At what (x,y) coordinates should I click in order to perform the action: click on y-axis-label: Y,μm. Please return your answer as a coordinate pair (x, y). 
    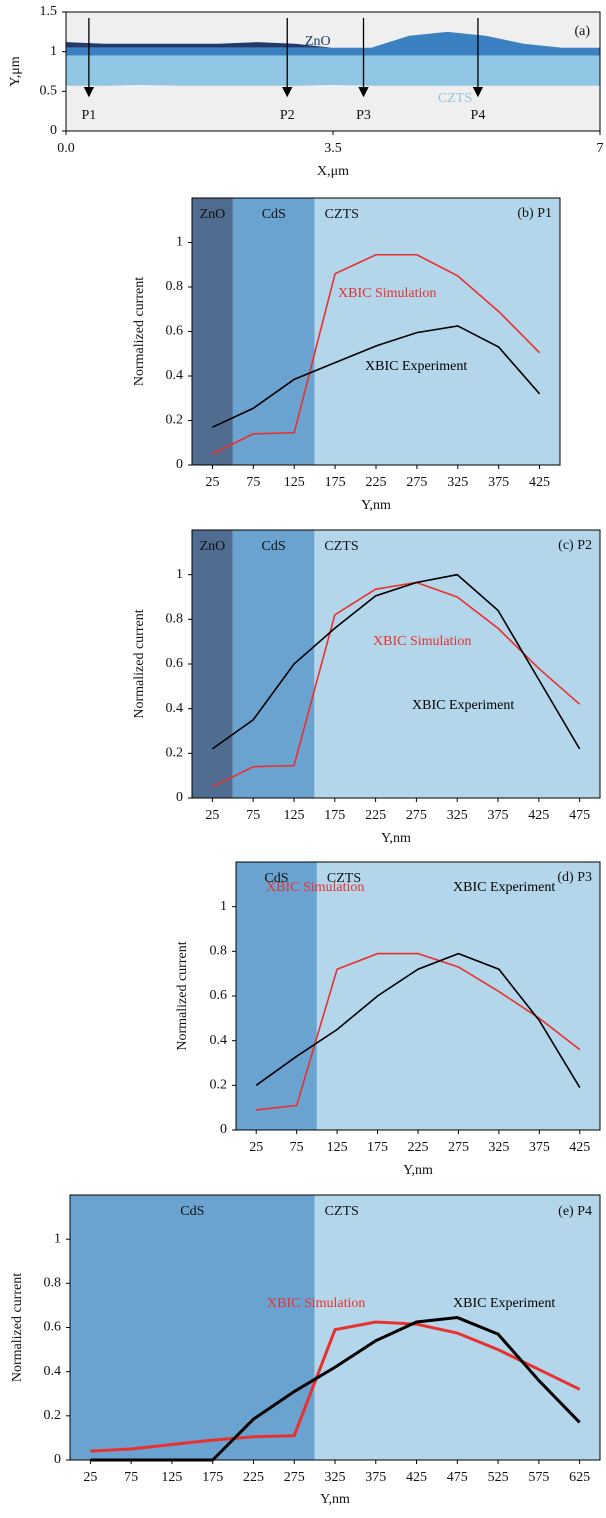
    Looking at the image, I should click on (15, 71).